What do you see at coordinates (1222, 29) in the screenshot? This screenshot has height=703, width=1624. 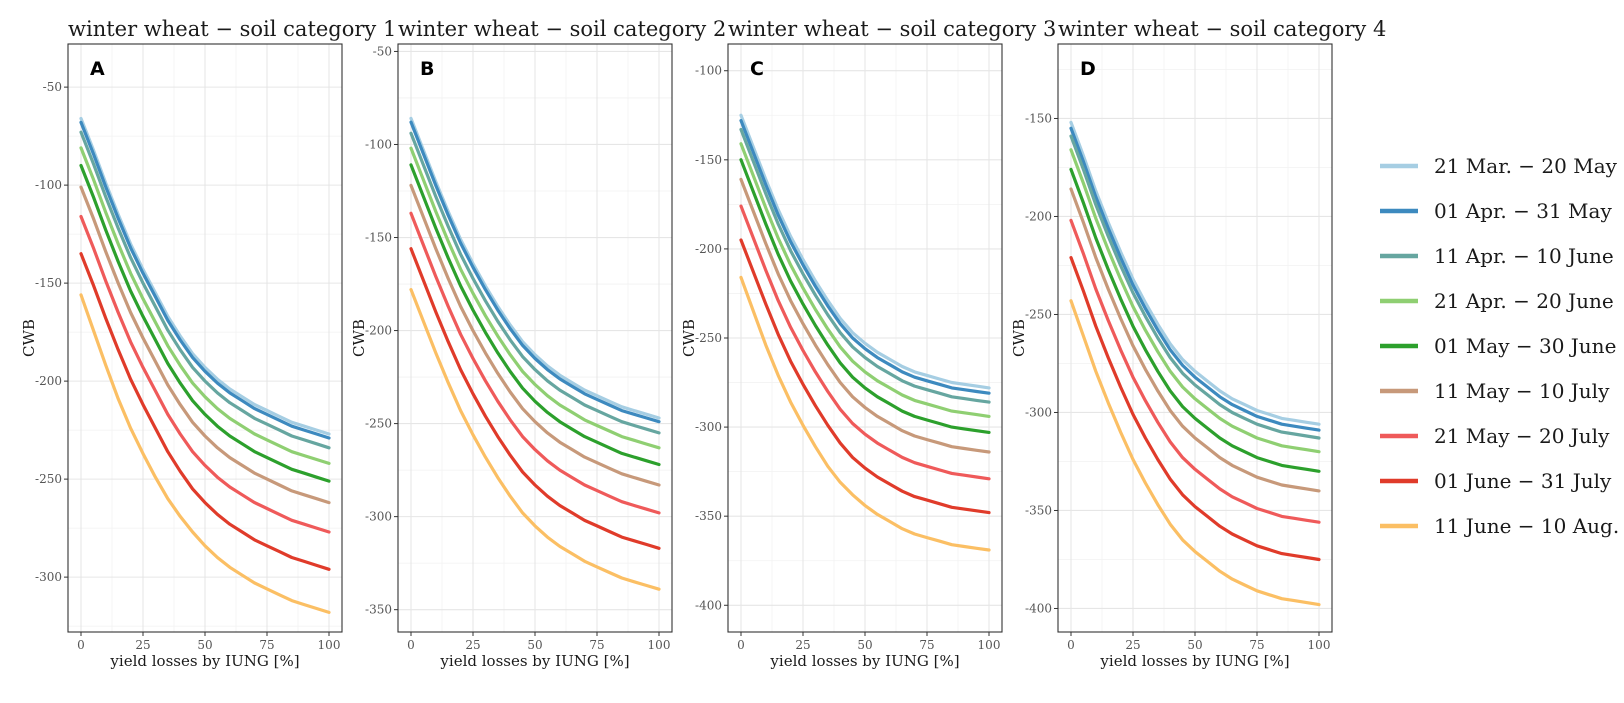 I see `panel-title: winter wheat − soil category 4` at bounding box center [1222, 29].